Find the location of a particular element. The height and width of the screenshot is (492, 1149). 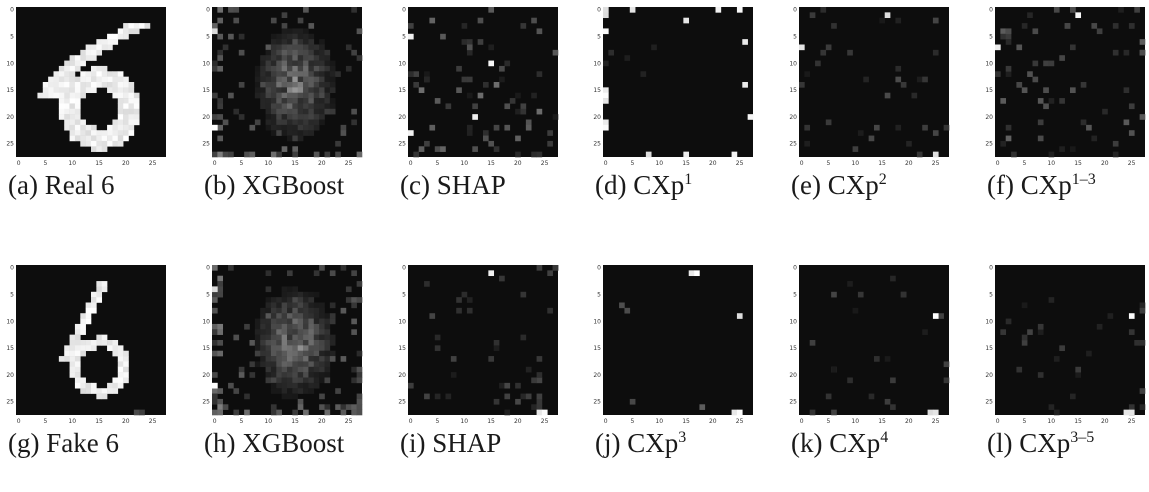

subfigure-caption: (i) SHAP is located at coordinates (450, 443).